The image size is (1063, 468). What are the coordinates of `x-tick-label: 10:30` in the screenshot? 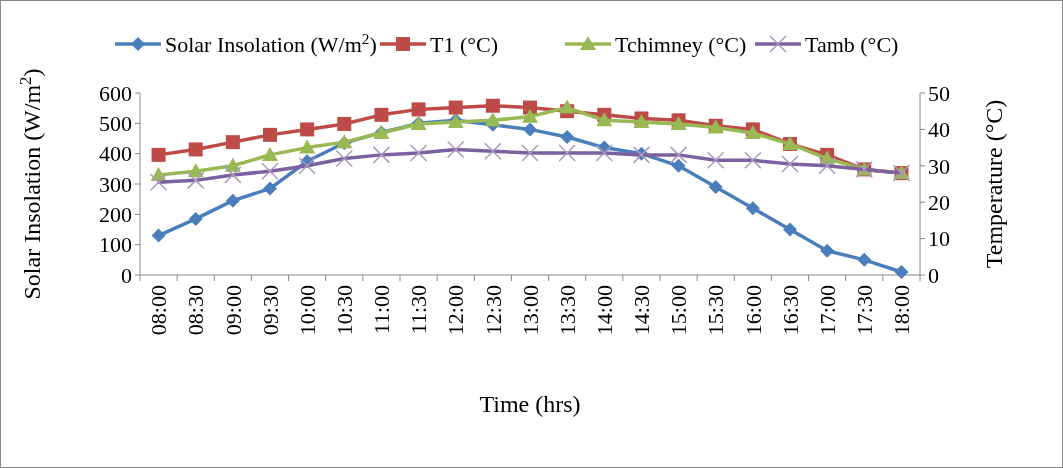 It's located at (344, 310).